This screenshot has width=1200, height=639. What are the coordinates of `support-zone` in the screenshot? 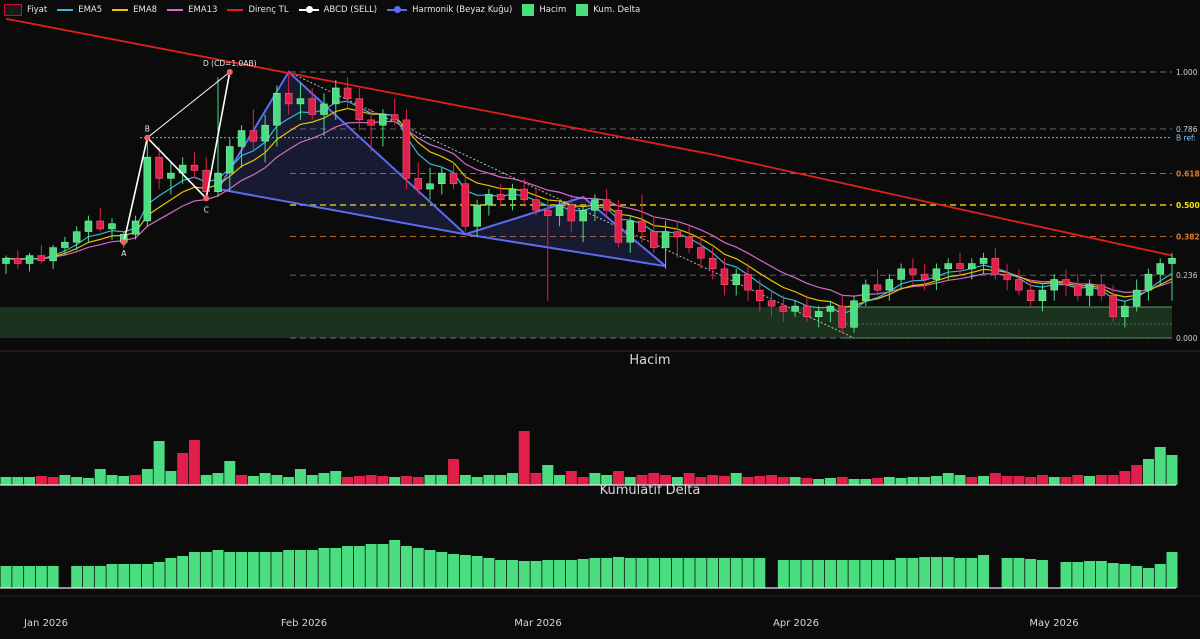 It's located at (586, 322).